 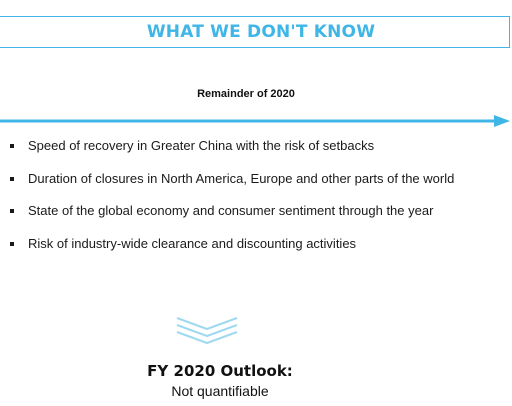 What do you see at coordinates (255, 121) in the screenshot?
I see `arrow-right-icon` at bounding box center [255, 121].